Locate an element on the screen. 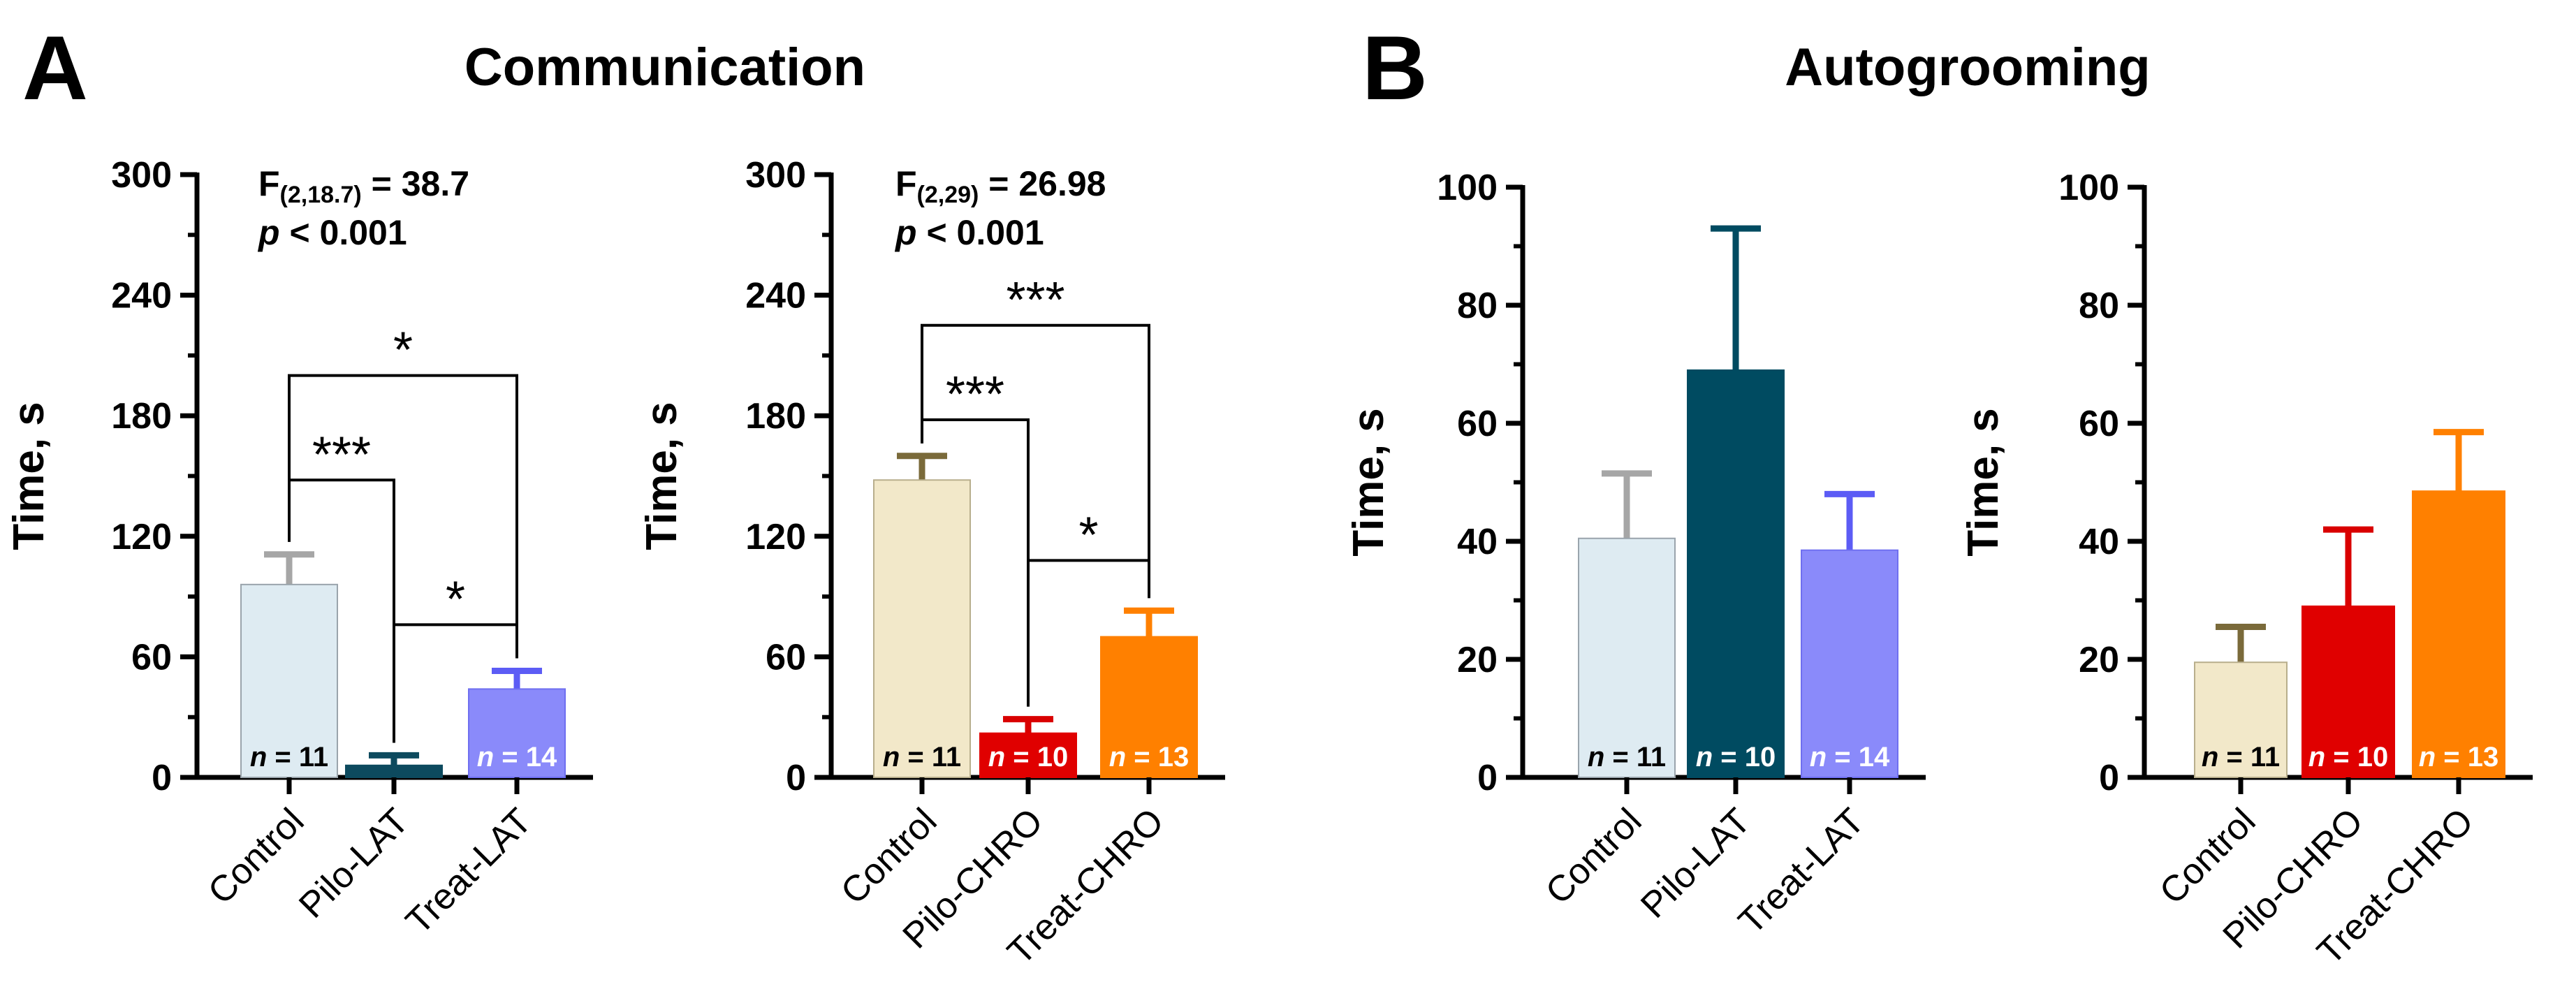 The height and width of the screenshot is (1003, 2576). stat-f-value: = 38.7 is located at coordinates (415, 183).